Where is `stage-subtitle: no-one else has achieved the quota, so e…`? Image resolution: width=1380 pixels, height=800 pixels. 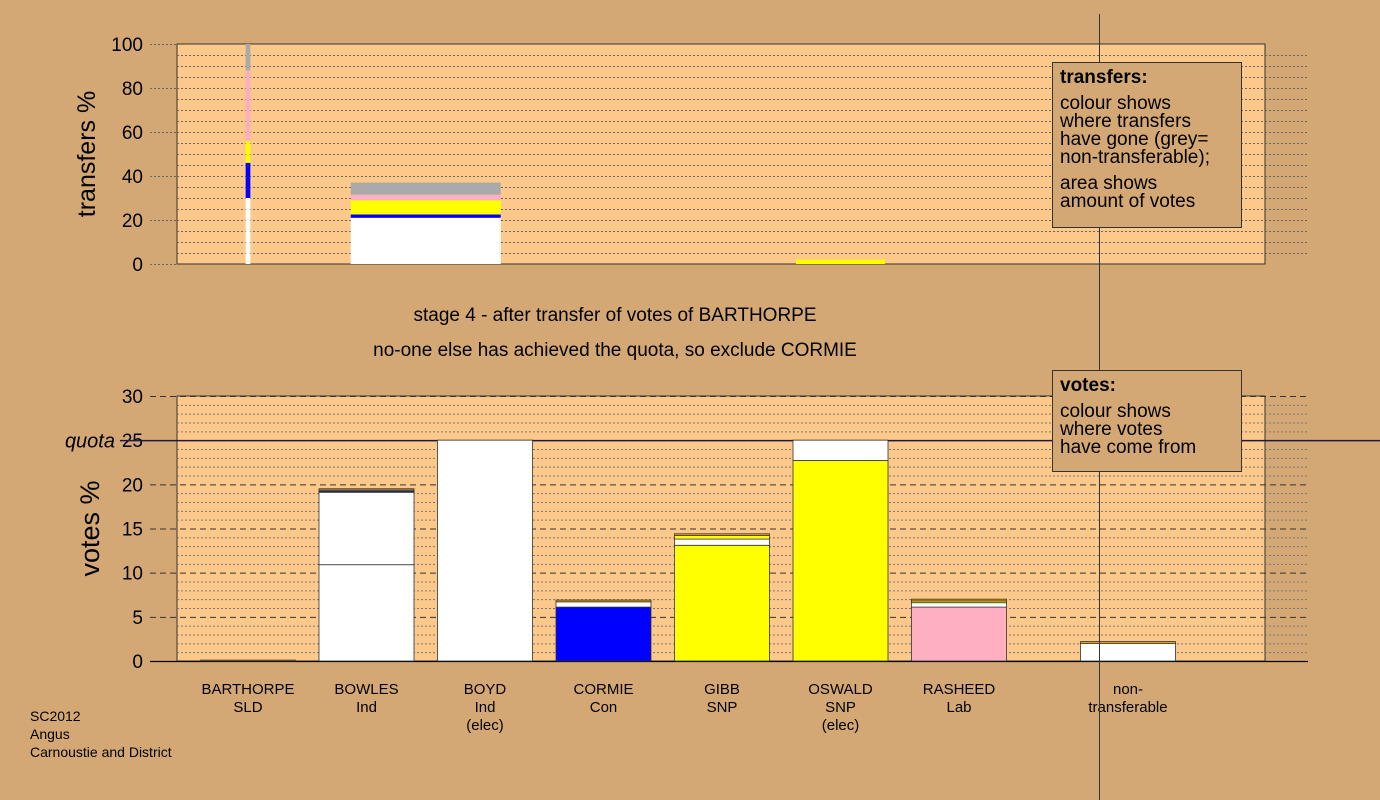 stage-subtitle: no-one else has achieved the quota, so e… is located at coordinates (615, 350).